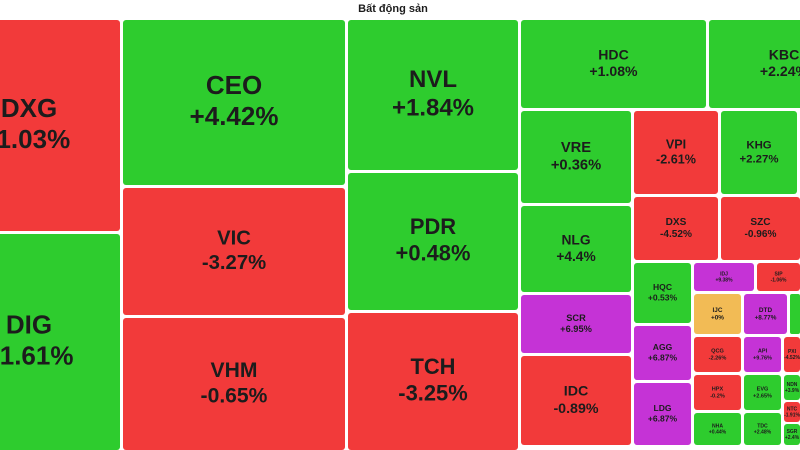 Image resolution: width=800 pixels, height=450 pixels. I want to click on ticker: NVL, so click(433, 79).